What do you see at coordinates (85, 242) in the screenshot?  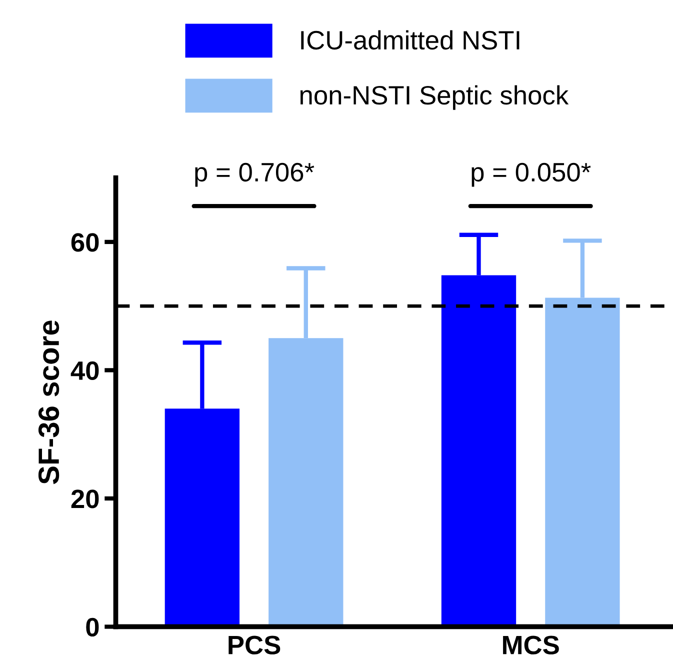 I see `y-tick-label: 60` at bounding box center [85, 242].